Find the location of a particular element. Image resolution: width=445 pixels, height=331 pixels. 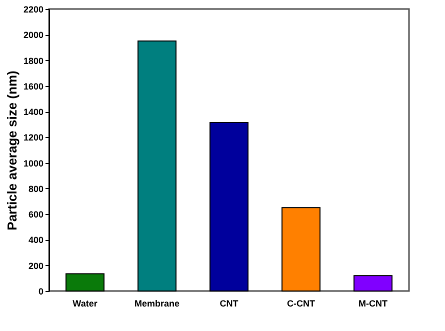

y-tick-label: 1800 is located at coordinates (33, 61).